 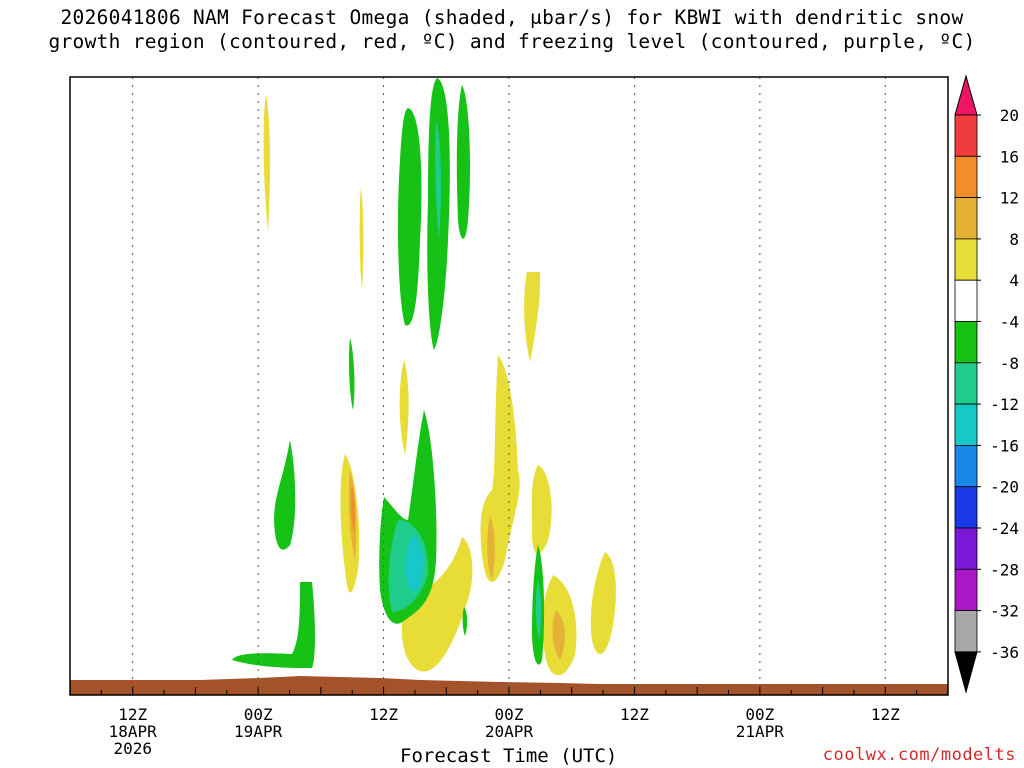 What do you see at coordinates (258, 731) in the screenshot?
I see `x-tick-label-18: 19APR` at bounding box center [258, 731].